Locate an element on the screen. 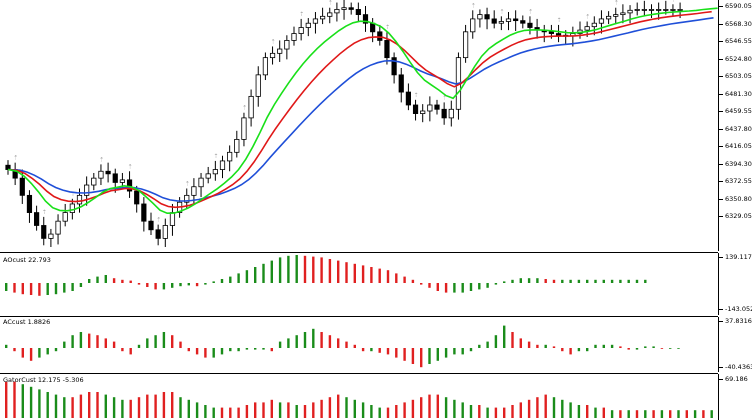 The width and height of the screenshot is (752, 420). ao-pane: AOcust 22.793 is located at coordinates (359, 284).